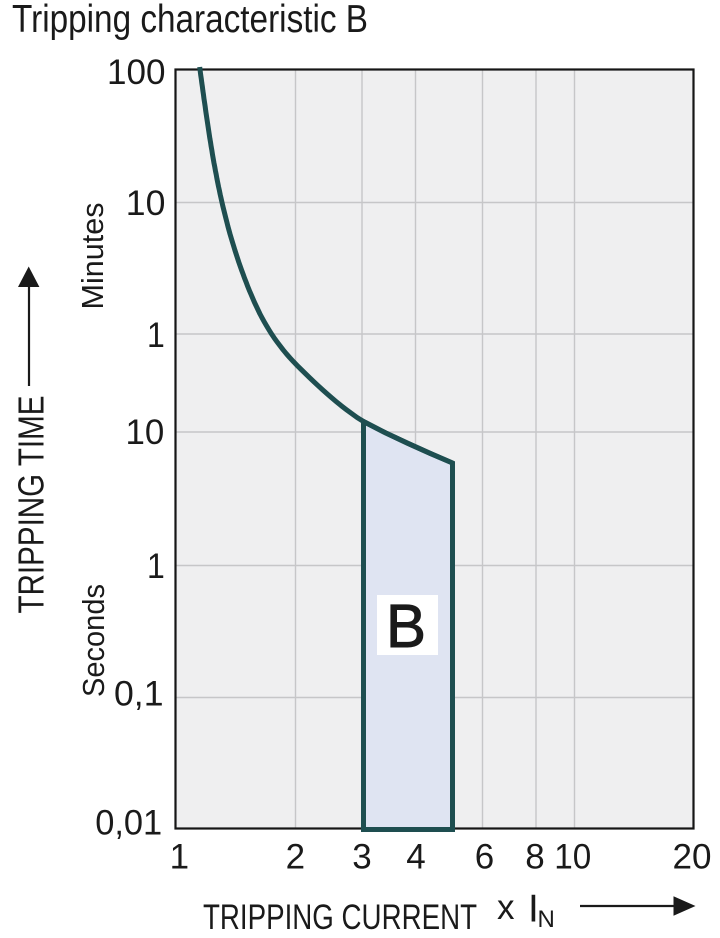 The width and height of the screenshot is (720, 938). Describe the element at coordinates (190, 20) in the screenshot. I see `svg-text: Tripping characteristic B` at that location.